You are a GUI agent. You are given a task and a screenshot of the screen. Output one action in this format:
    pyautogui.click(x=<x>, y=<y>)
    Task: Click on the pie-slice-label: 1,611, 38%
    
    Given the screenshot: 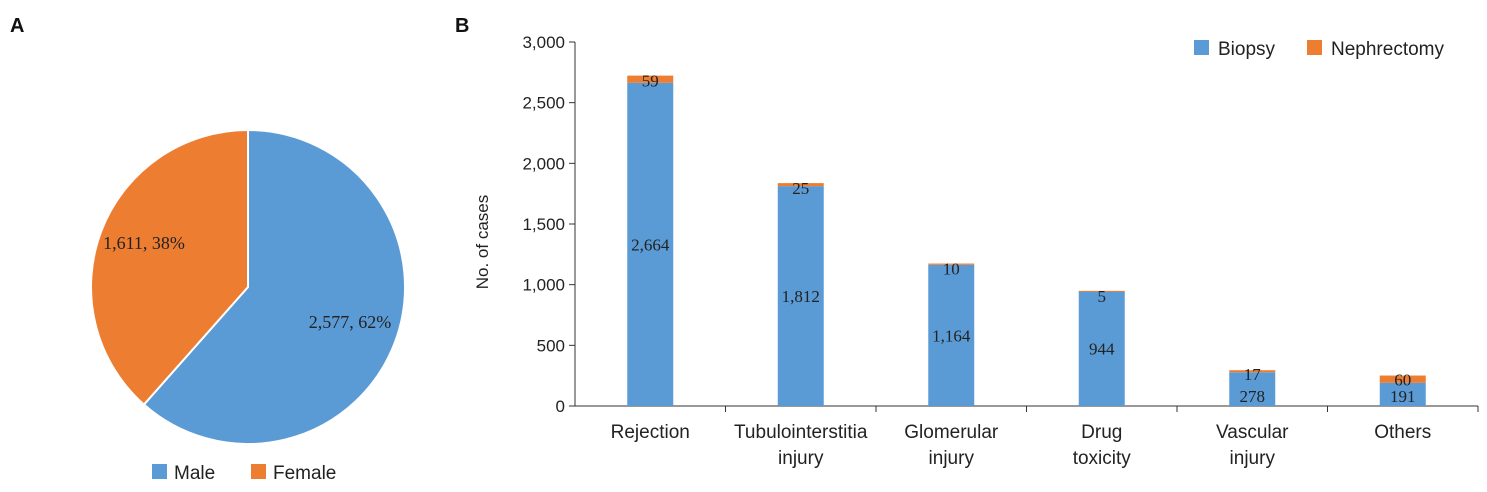 What is the action you would take?
    pyautogui.click(x=144, y=243)
    